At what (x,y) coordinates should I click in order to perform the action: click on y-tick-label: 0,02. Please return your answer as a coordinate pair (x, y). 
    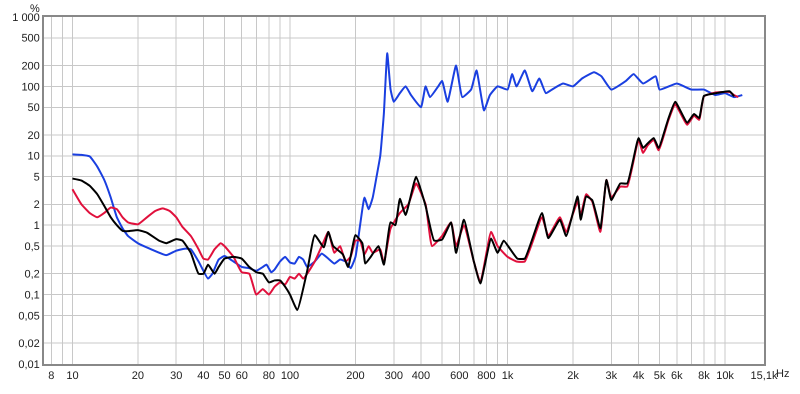
    Looking at the image, I should click on (29, 344).